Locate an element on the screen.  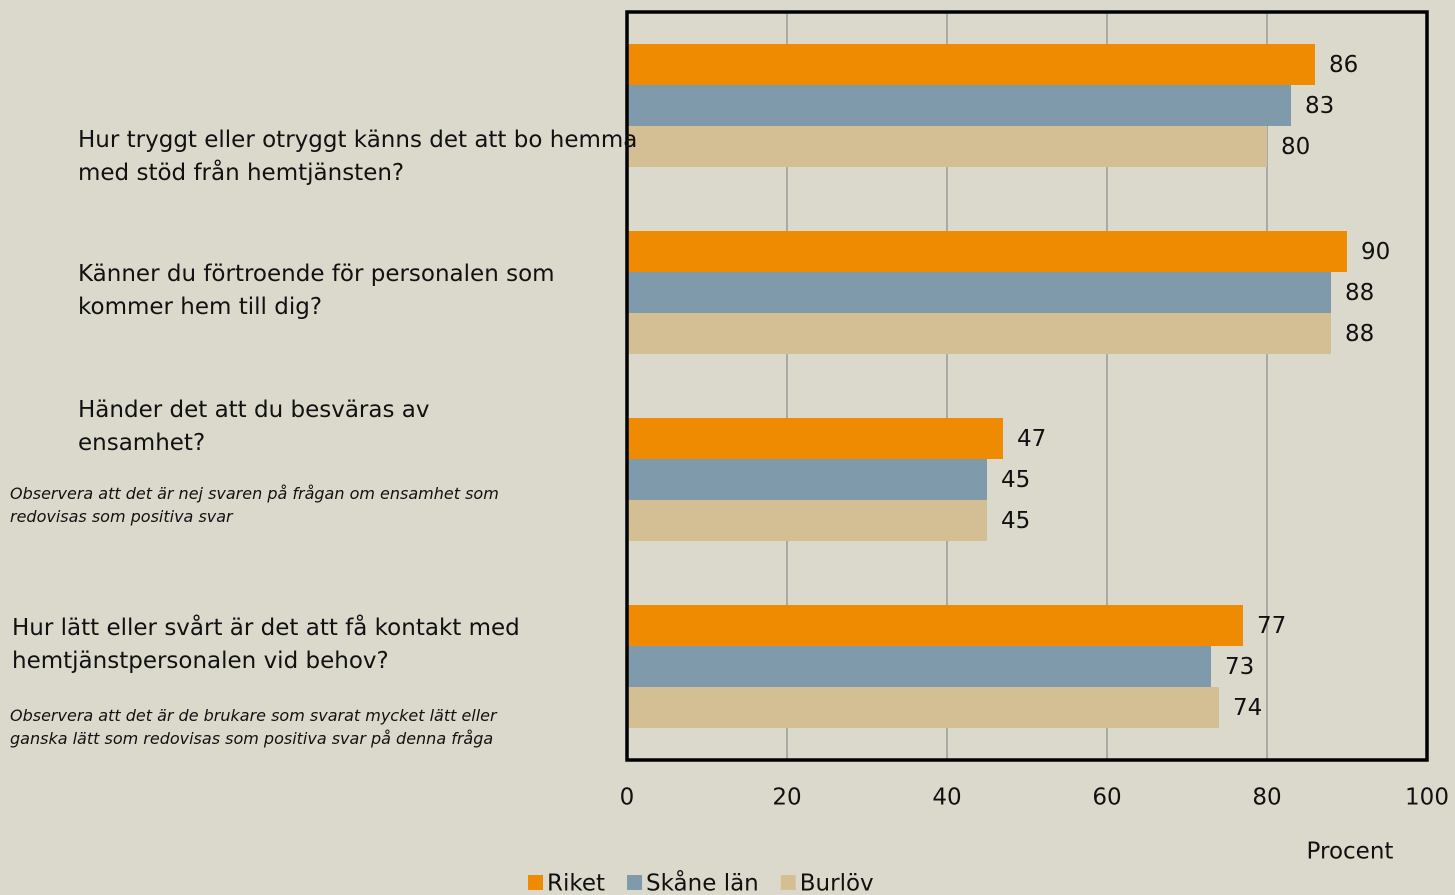
x-tick-label: 0 is located at coordinates (627, 798).